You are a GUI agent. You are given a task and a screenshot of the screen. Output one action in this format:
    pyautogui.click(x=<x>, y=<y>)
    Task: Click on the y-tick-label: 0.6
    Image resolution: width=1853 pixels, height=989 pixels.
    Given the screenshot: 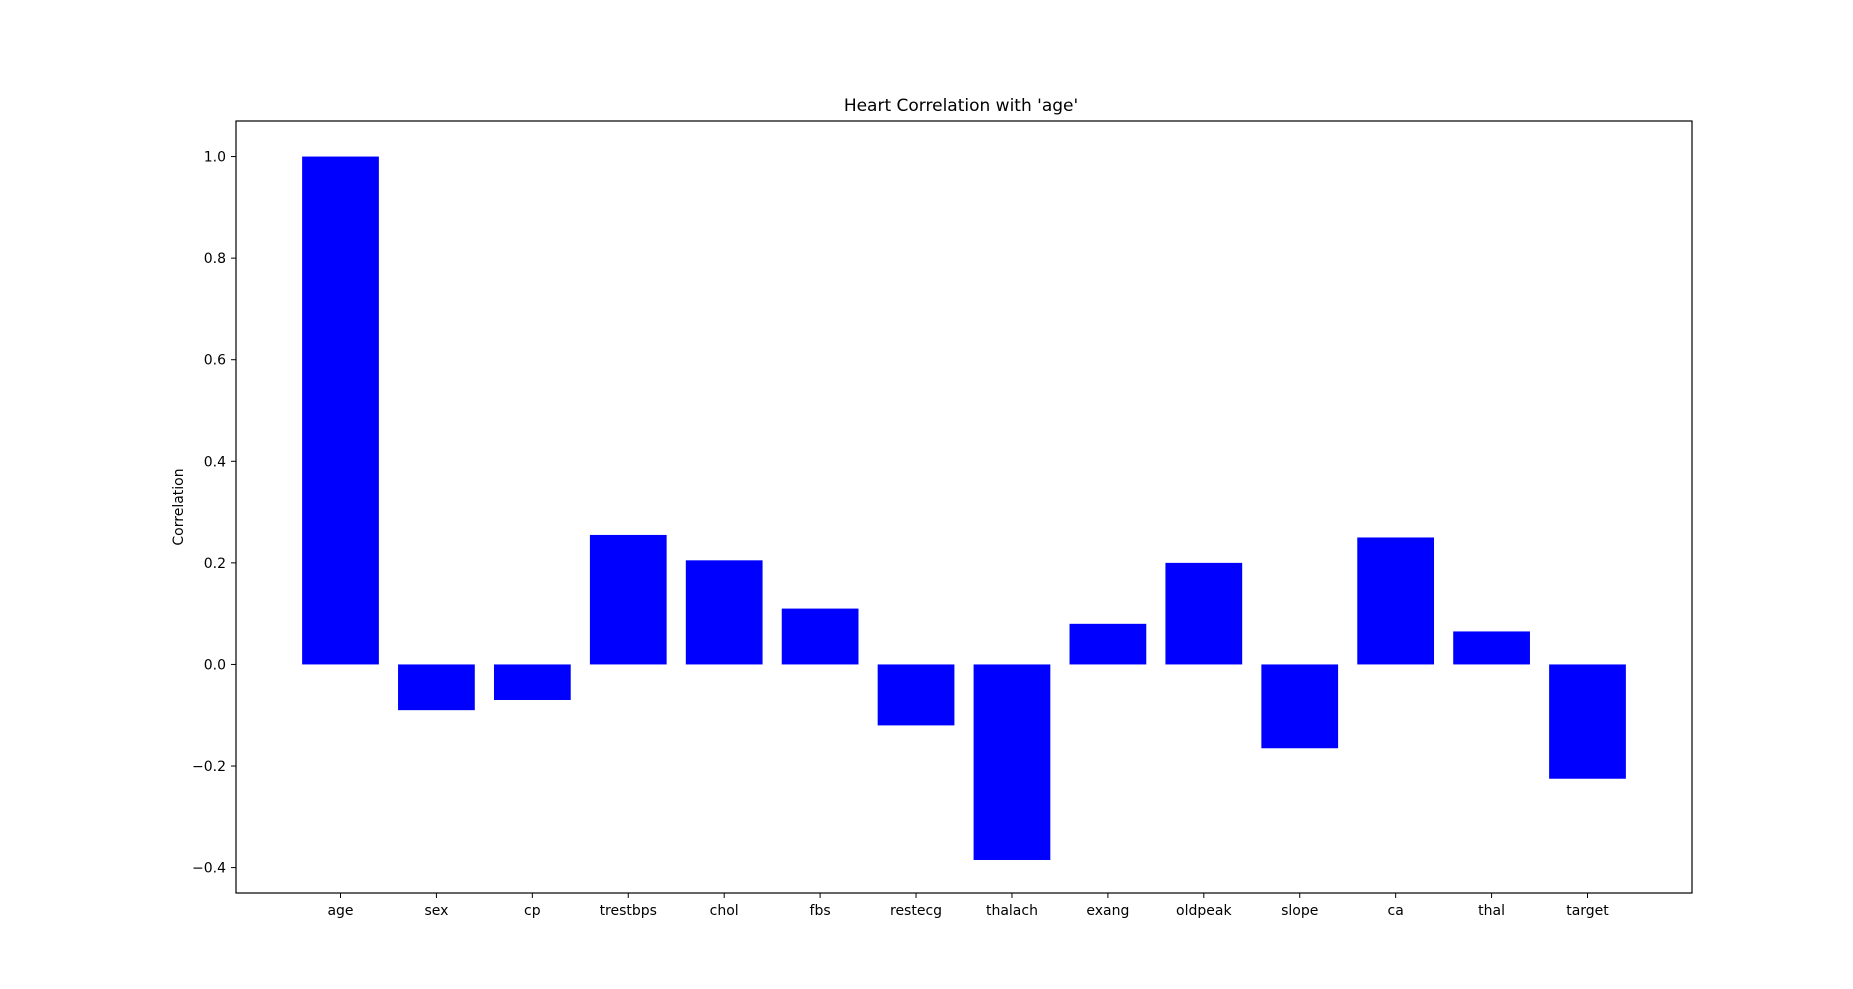 What is the action you would take?
    pyautogui.click(x=215, y=361)
    